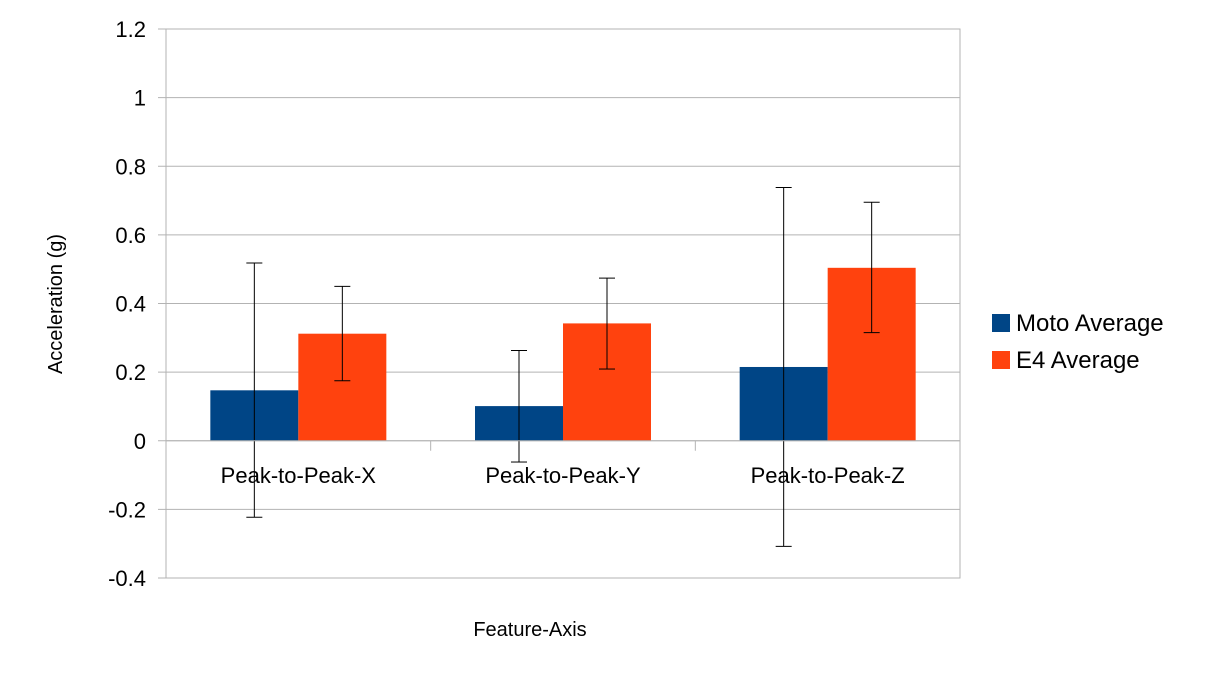 This screenshot has height=685, width=1209. Describe the element at coordinates (127, 578) in the screenshot. I see `y-tick-label: -0.4` at that location.